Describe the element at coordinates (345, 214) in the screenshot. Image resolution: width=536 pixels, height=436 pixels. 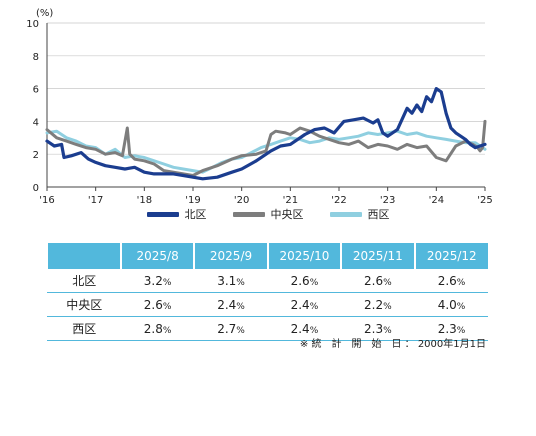
I see `legend-swatch-nishi` at that location.